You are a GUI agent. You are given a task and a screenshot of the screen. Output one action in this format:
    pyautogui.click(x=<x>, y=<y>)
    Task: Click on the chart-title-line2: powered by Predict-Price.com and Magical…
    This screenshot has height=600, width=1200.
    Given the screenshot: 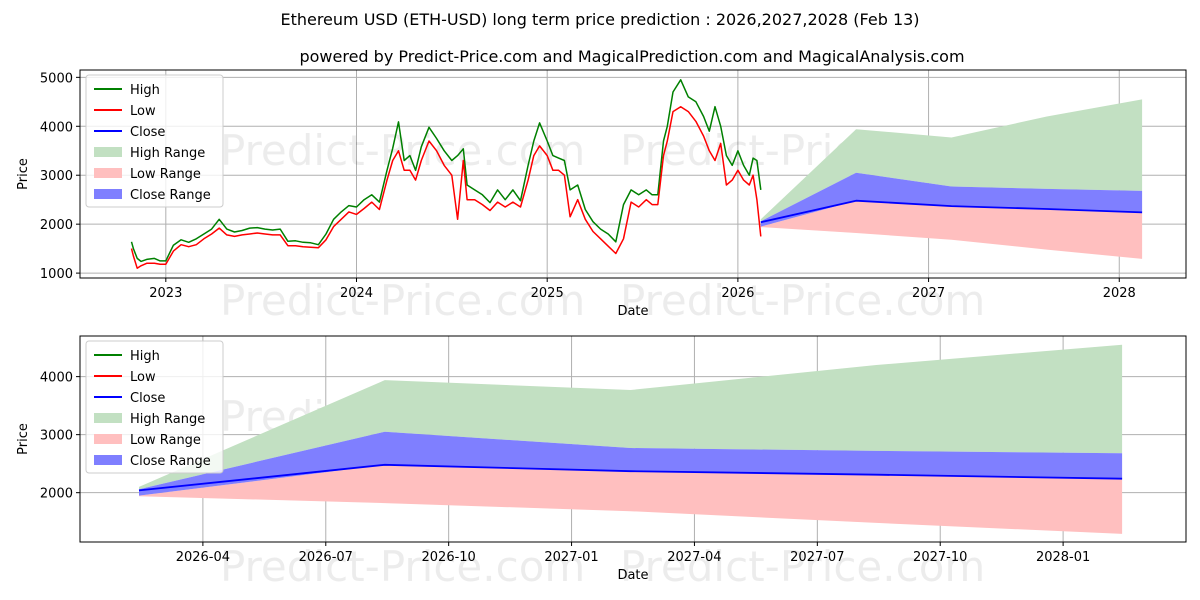 What is the action you would take?
    pyautogui.click(x=631, y=56)
    